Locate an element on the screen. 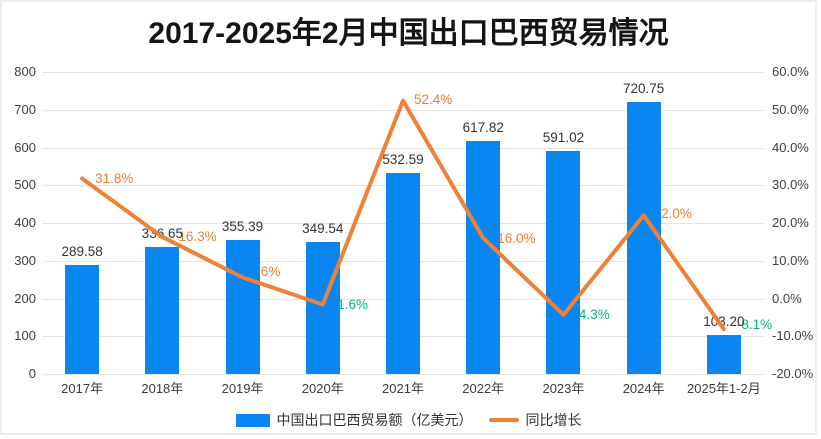 The width and height of the screenshot is (821, 439). y-axis-right-tick: 10.0% is located at coordinates (790, 260).